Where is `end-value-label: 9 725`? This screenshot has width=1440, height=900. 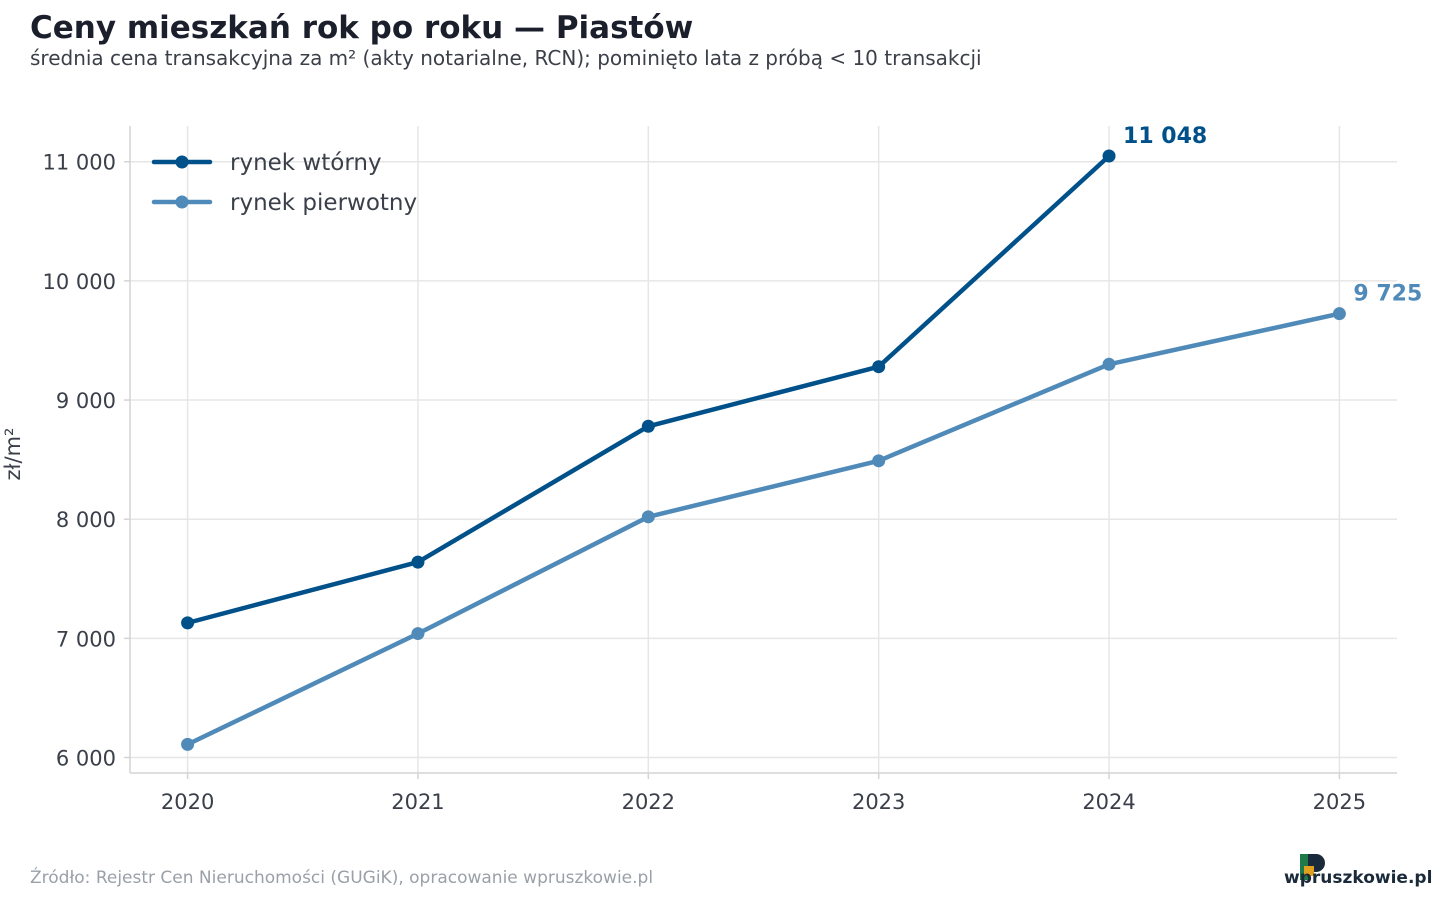 end-value-label: 9 725 is located at coordinates (1387, 294).